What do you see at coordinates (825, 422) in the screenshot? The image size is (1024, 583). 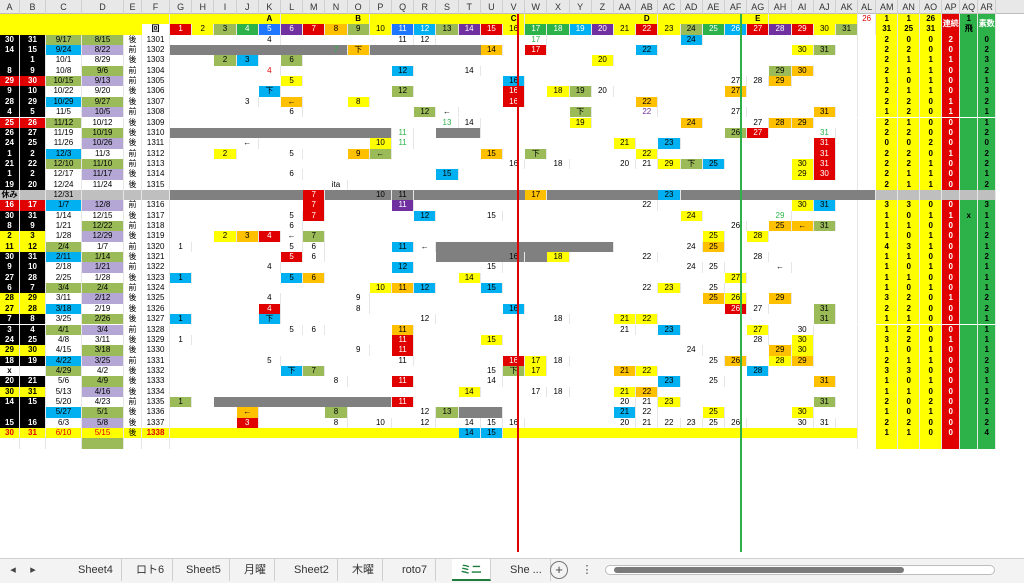 I see `number-cell: 31` at bounding box center [825, 422].